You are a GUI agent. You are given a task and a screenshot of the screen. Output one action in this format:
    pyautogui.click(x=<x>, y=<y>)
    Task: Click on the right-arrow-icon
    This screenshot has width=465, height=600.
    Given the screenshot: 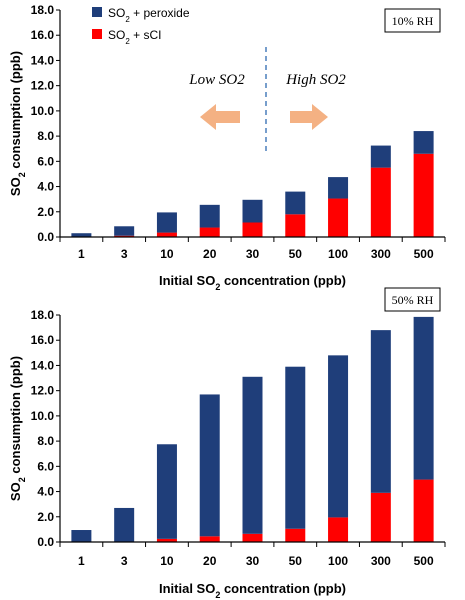 What is the action you would take?
    pyautogui.click(x=309, y=117)
    